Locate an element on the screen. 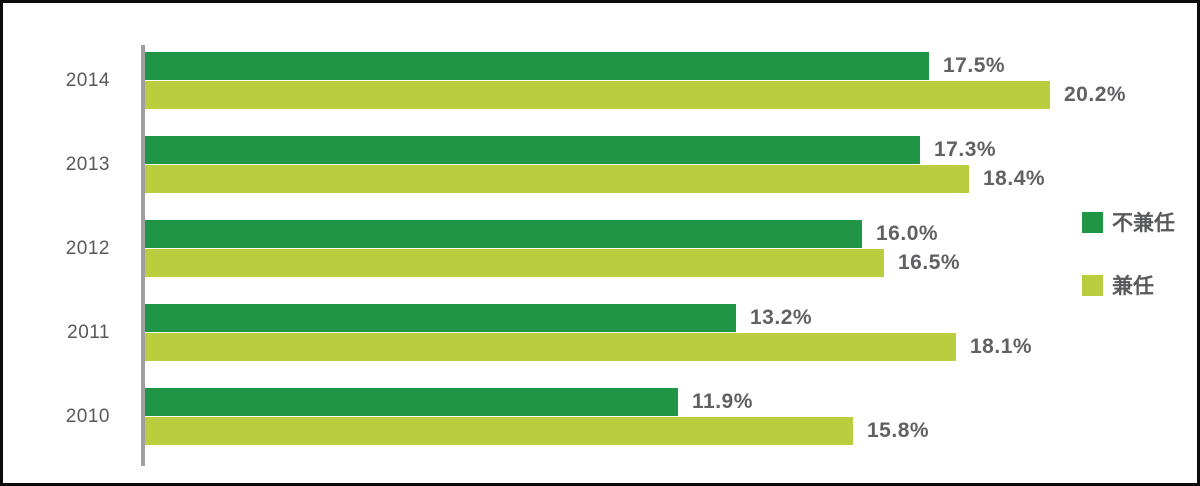 This screenshot has height=486, width=1200. bar-pair: 13.2% 18.1% is located at coordinates (671, 332).